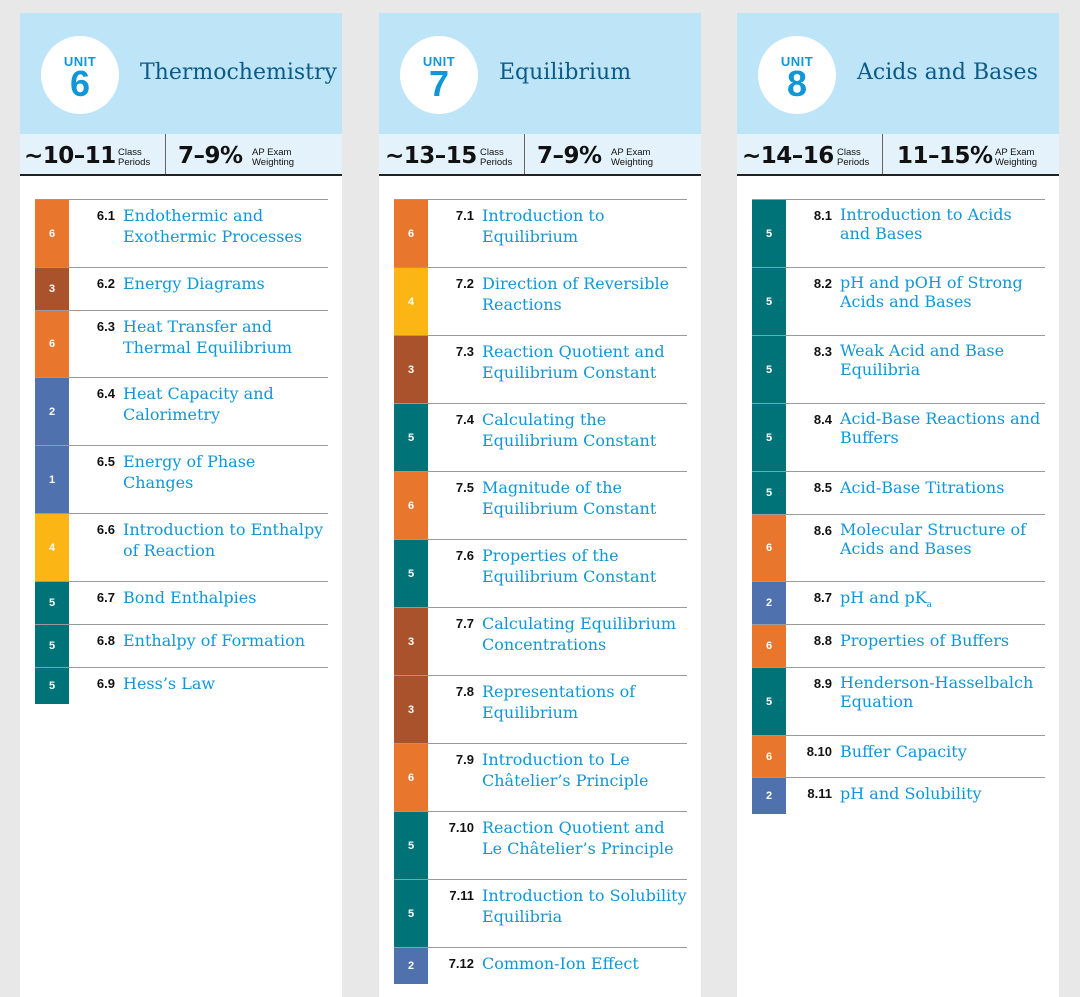 The width and height of the screenshot is (1080, 997). I want to click on topic-name: Heat Transfer and Thermal Equilibrium, so click(208, 337).